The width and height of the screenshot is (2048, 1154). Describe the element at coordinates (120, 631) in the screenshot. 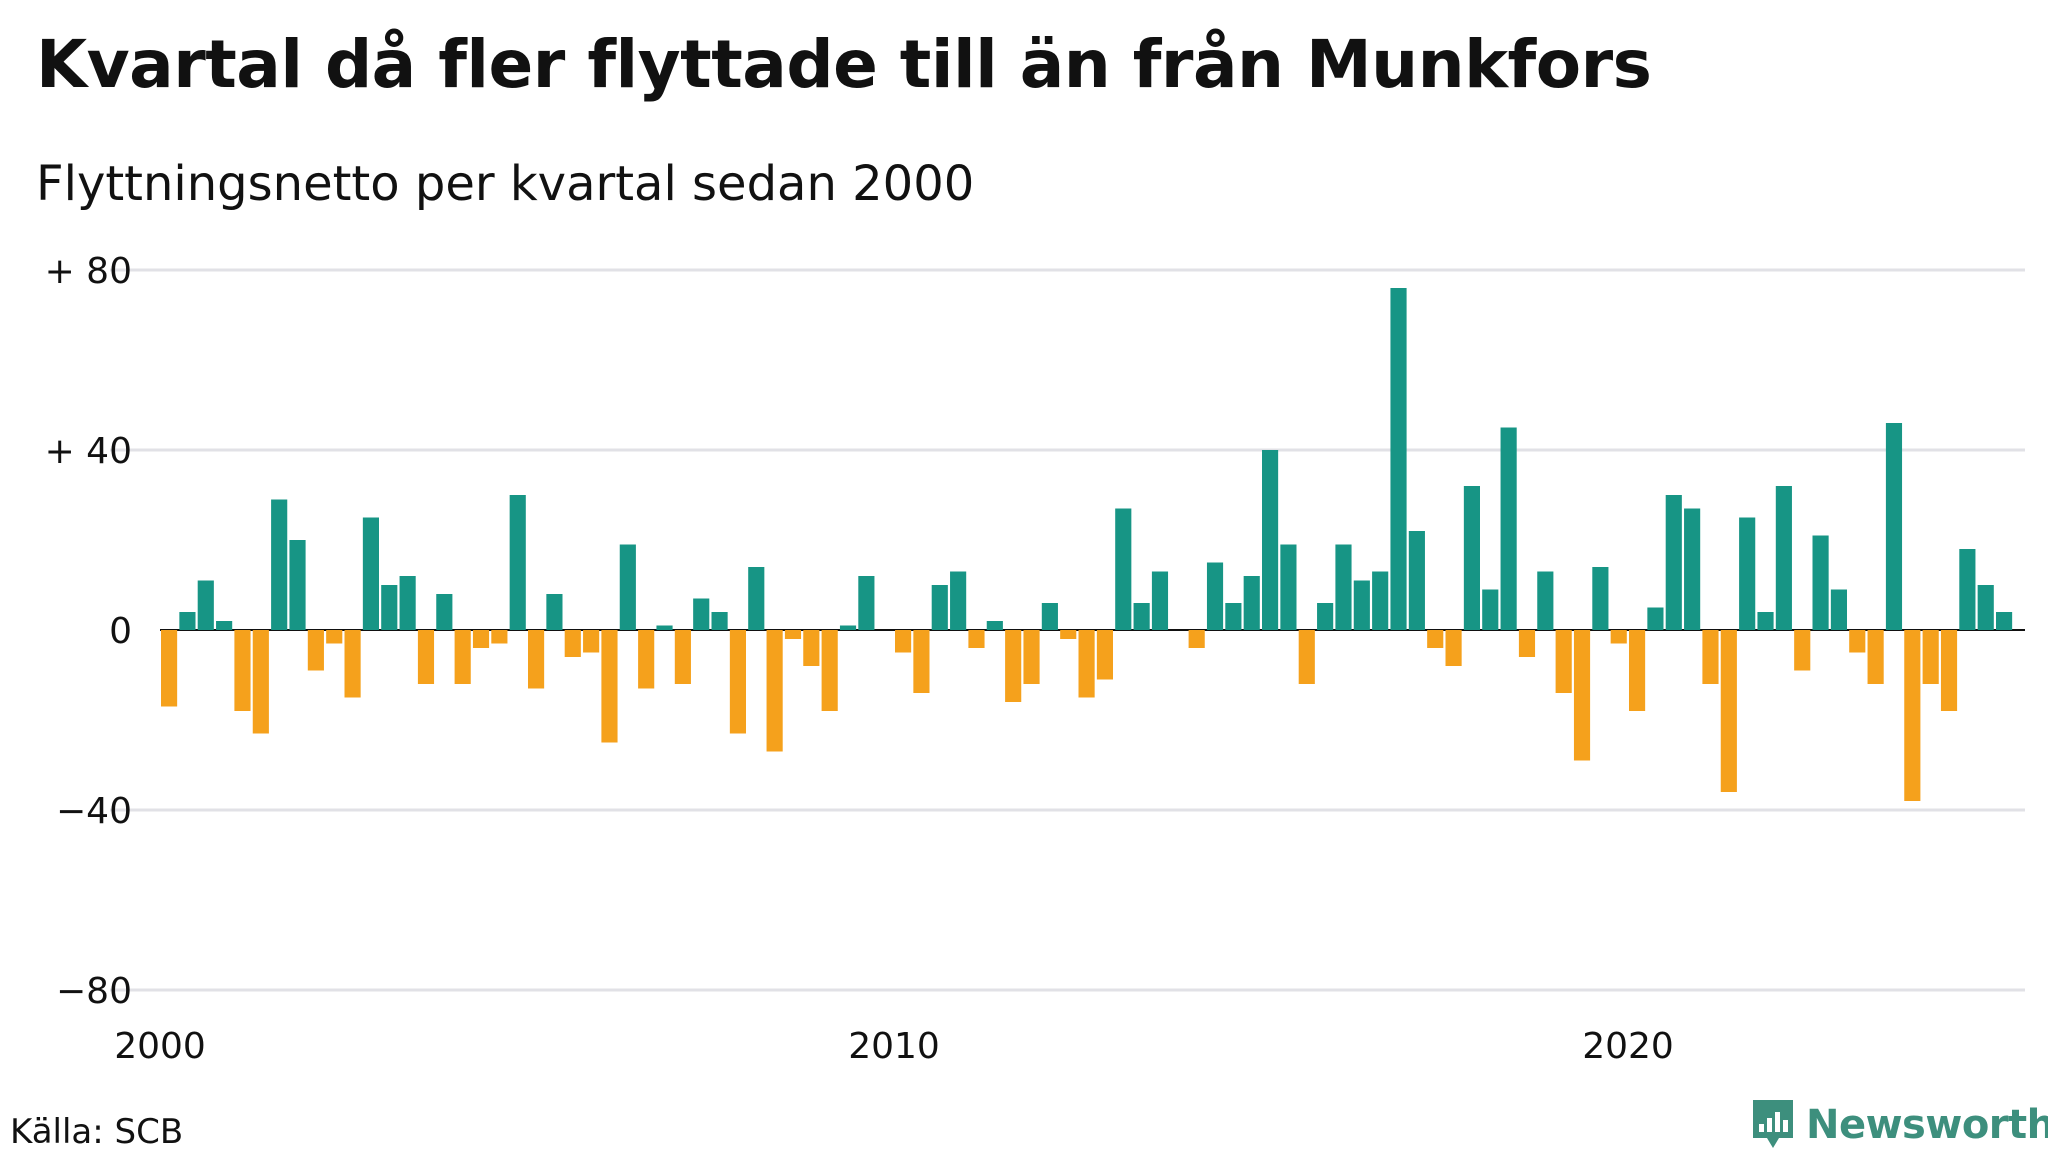

I see `y-tick-label: 0` at that location.